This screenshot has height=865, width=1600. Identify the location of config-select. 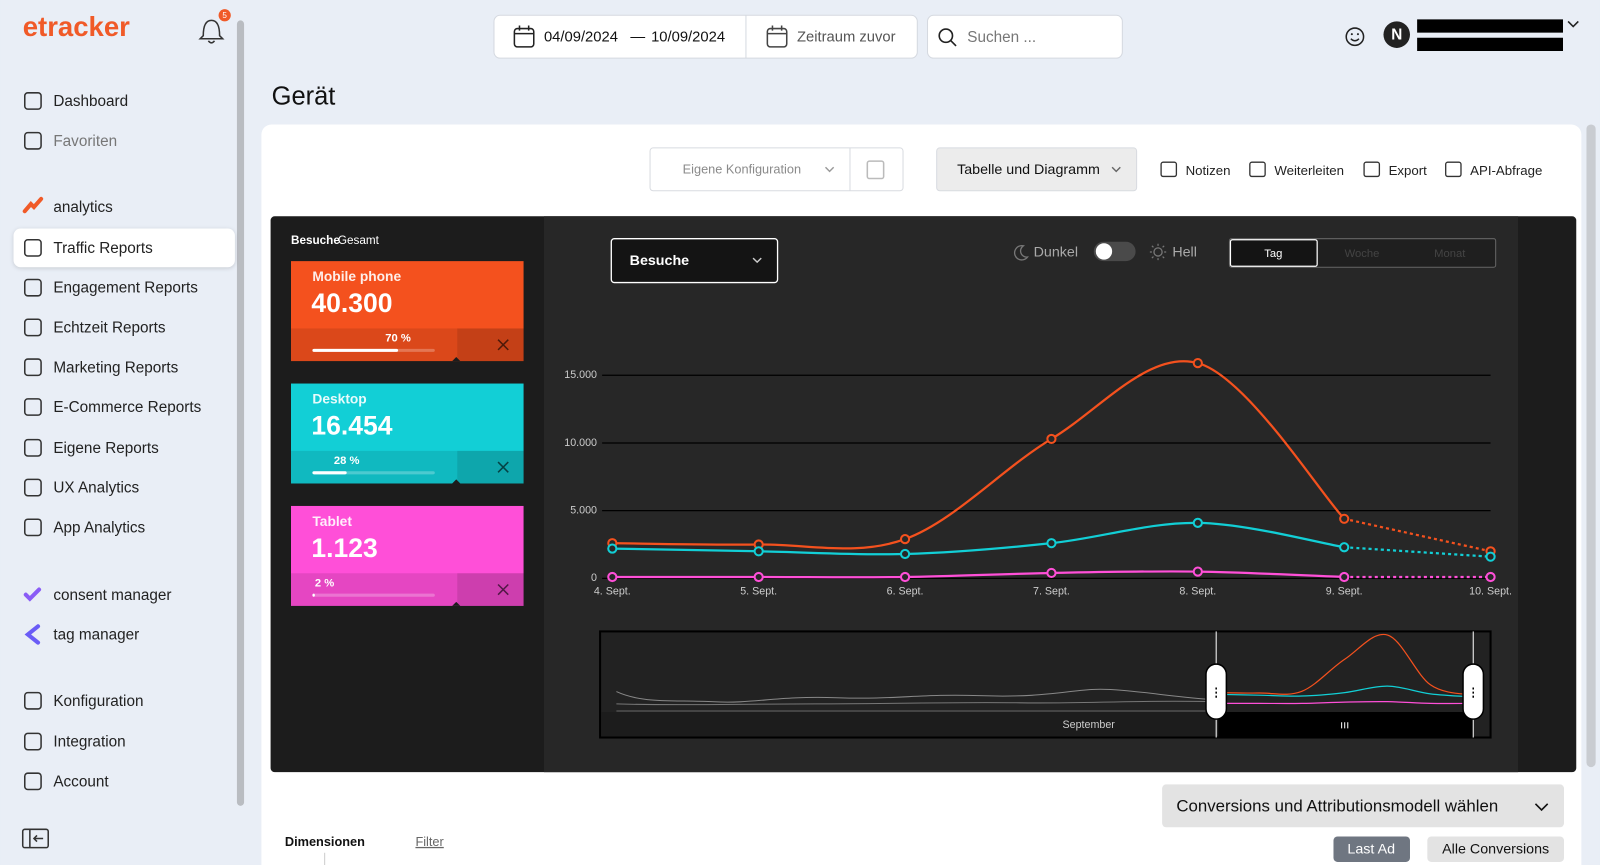
(776, 169).